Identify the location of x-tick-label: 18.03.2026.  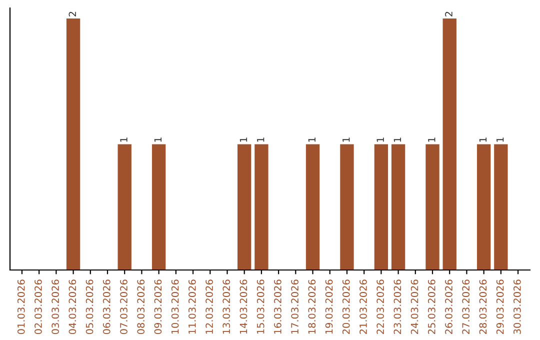
(312, 307).